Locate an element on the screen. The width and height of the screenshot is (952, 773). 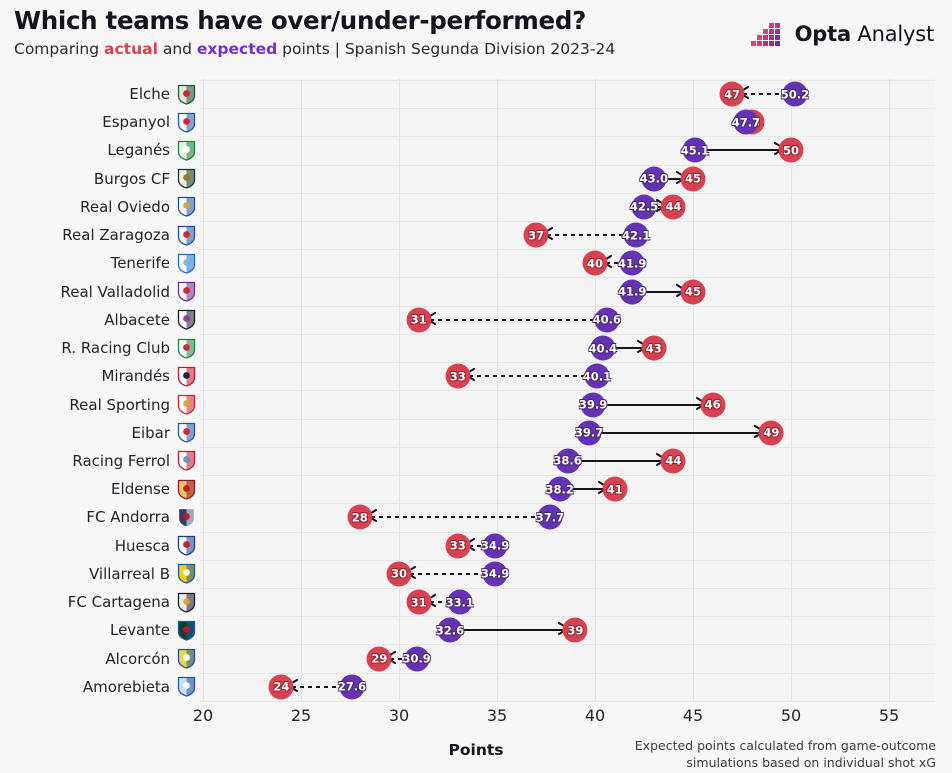
team-row-label: R. Racing Club is located at coordinates (98, 348).